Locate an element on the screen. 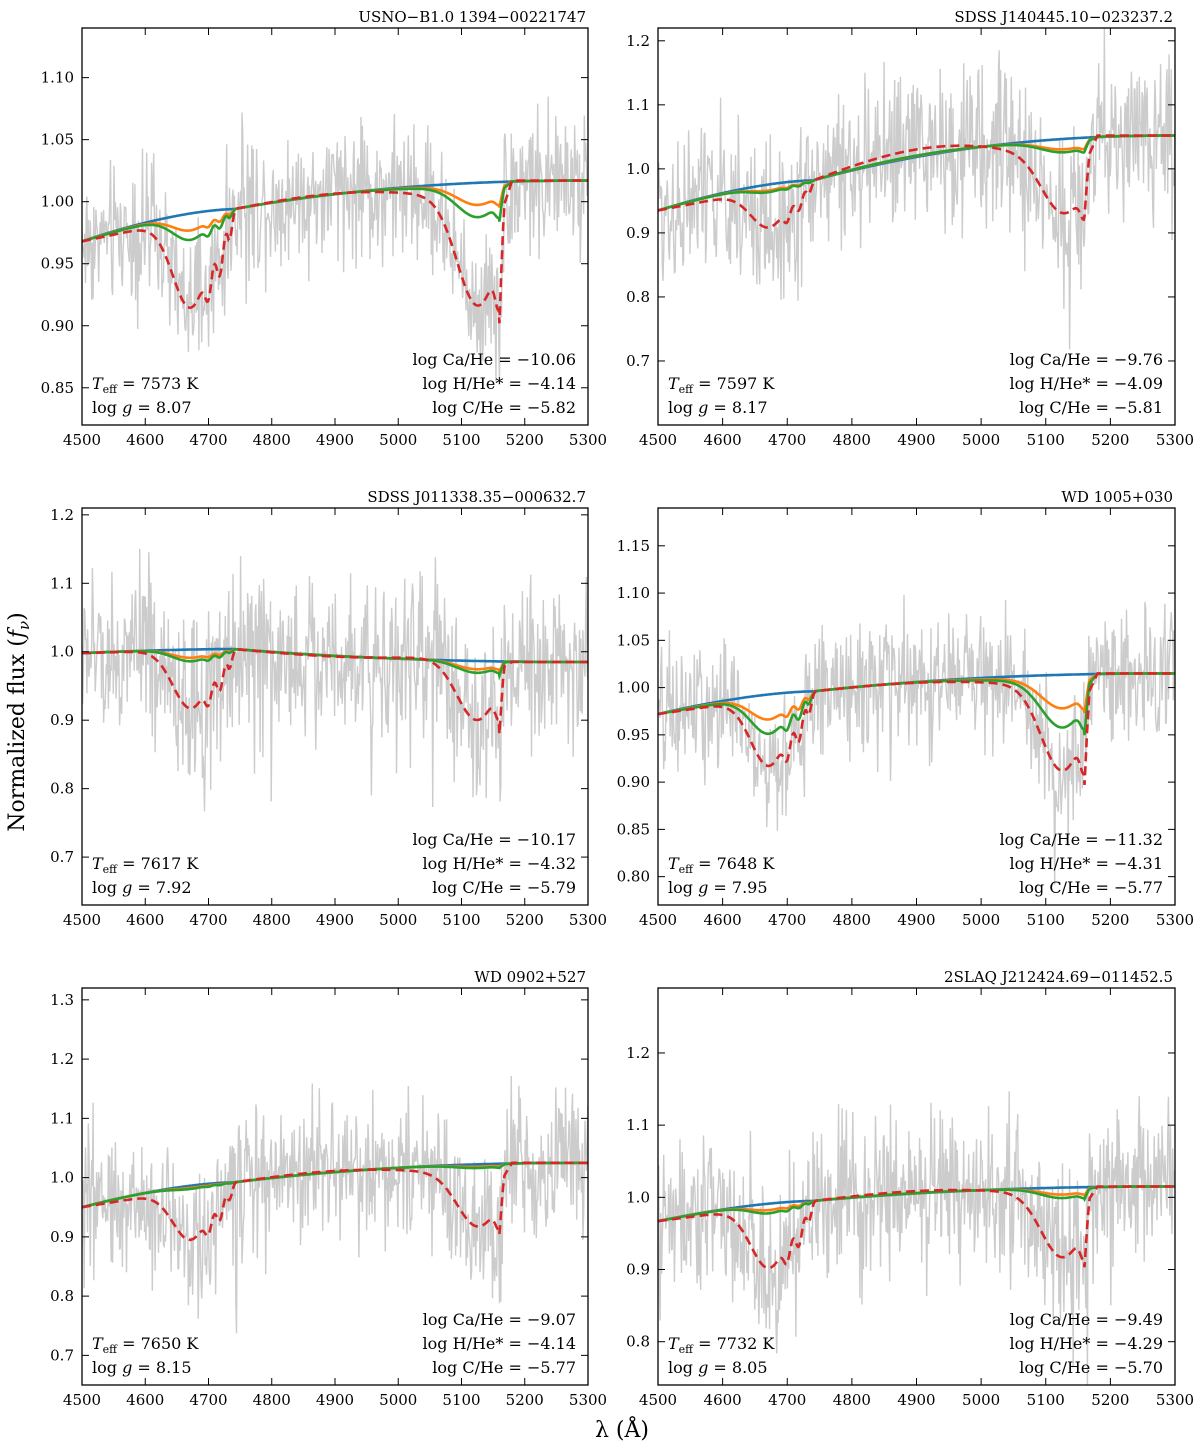 This screenshot has width=1200, height=1449. panel-title: USNO−B1.0 1394−00221747 is located at coordinates (472, 17).